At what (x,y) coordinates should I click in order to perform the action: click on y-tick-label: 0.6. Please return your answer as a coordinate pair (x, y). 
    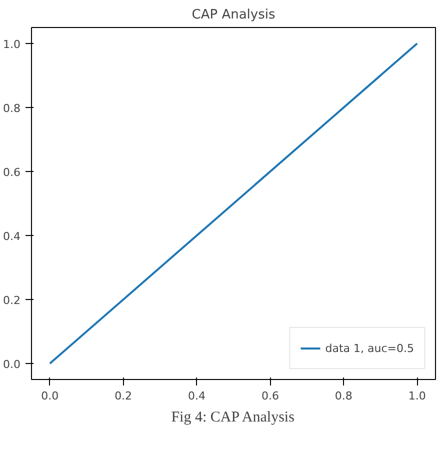
    Looking at the image, I should click on (12, 172).